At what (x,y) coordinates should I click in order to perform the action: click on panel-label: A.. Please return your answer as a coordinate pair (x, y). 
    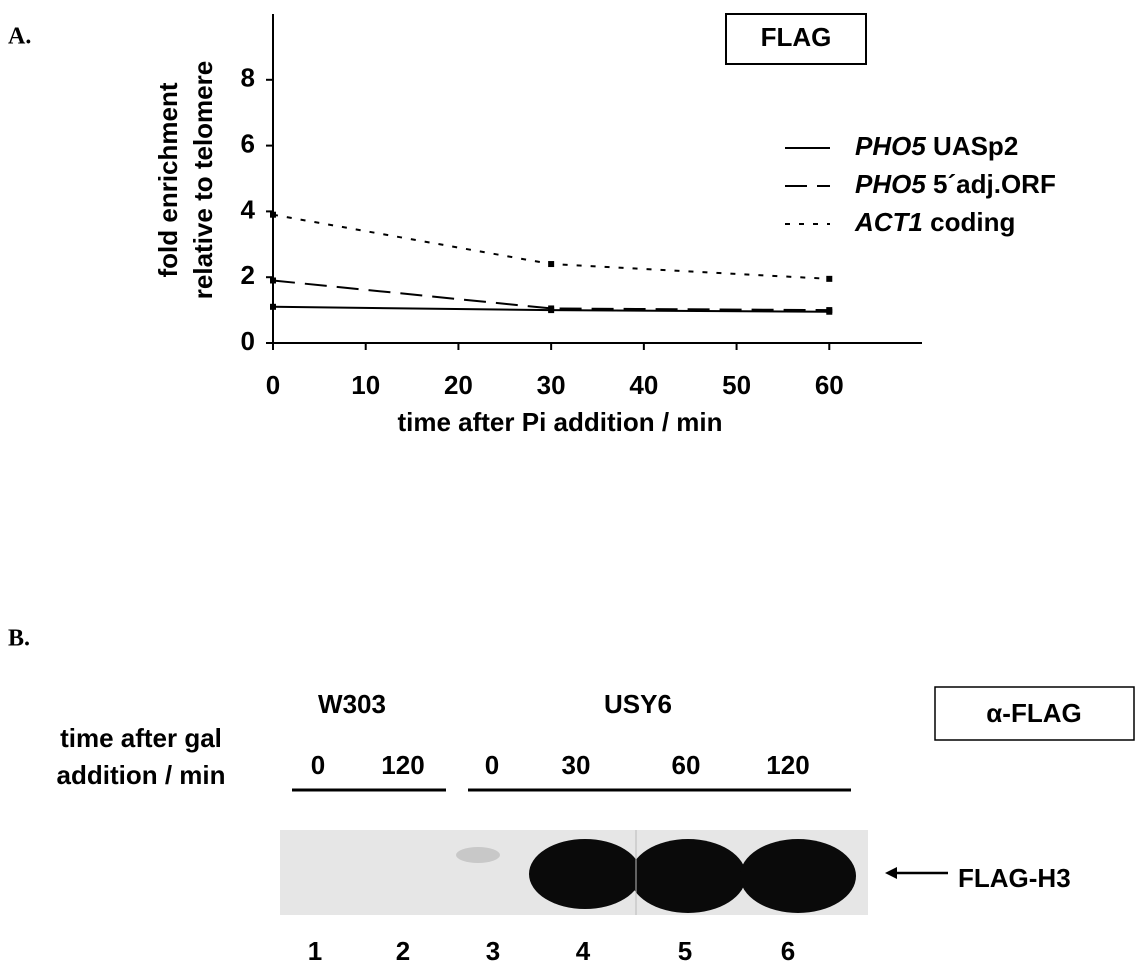
    Looking at the image, I should click on (19, 37).